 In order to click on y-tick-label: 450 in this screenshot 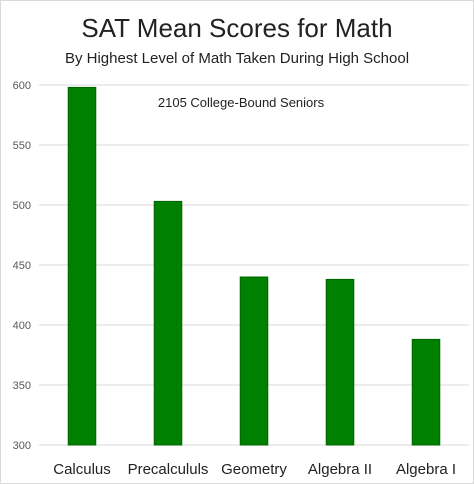, I will do `click(22, 266)`.